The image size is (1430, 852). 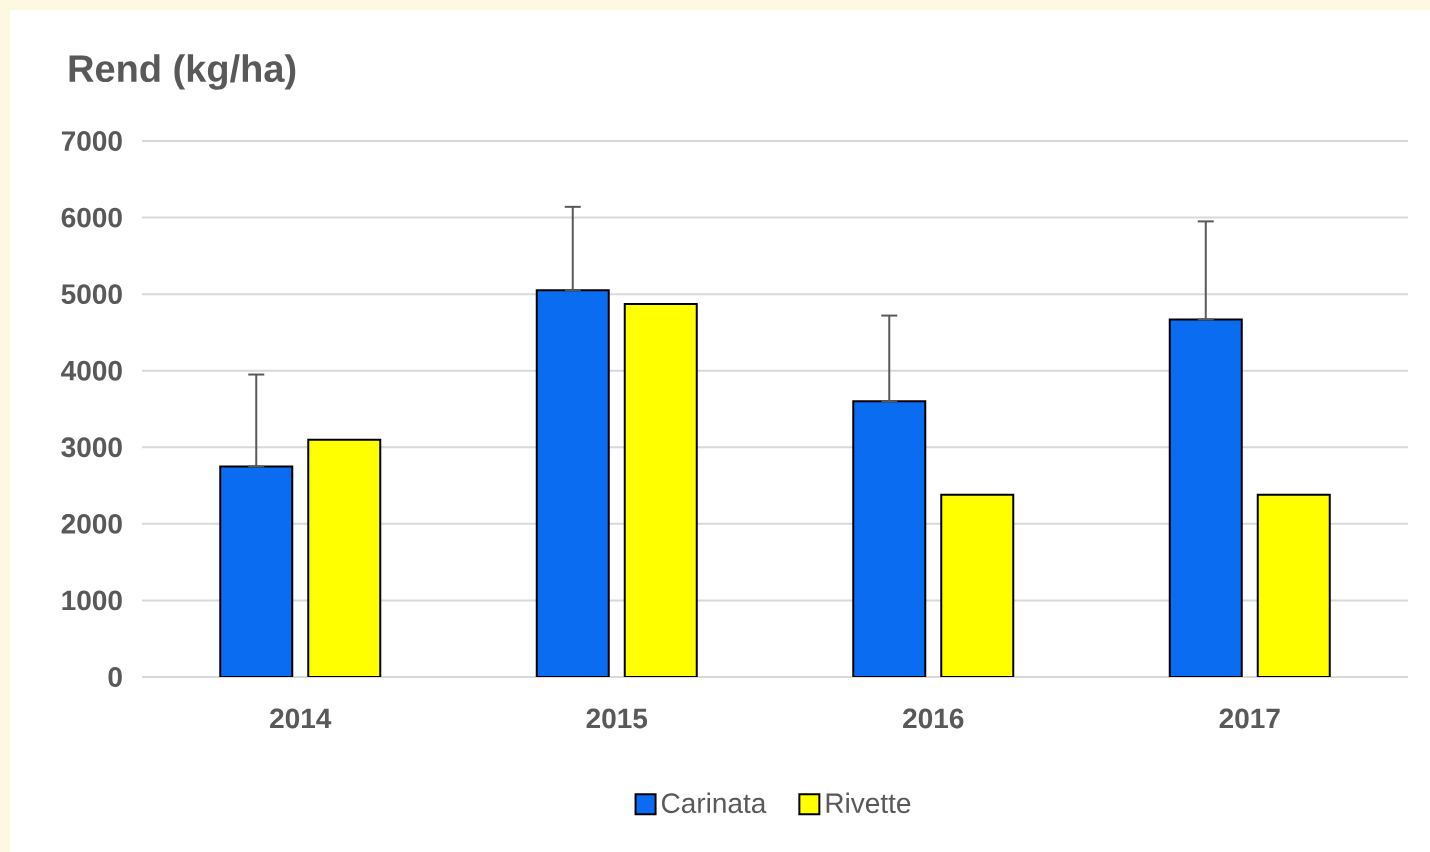 I want to click on y-tick-label: 3000, so click(x=91, y=447).